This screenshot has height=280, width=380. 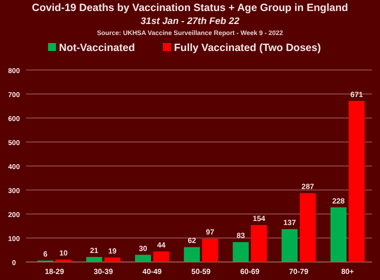 I want to click on chart-subtitle: 31st Jan - 27th Feb 22, so click(x=190, y=21).